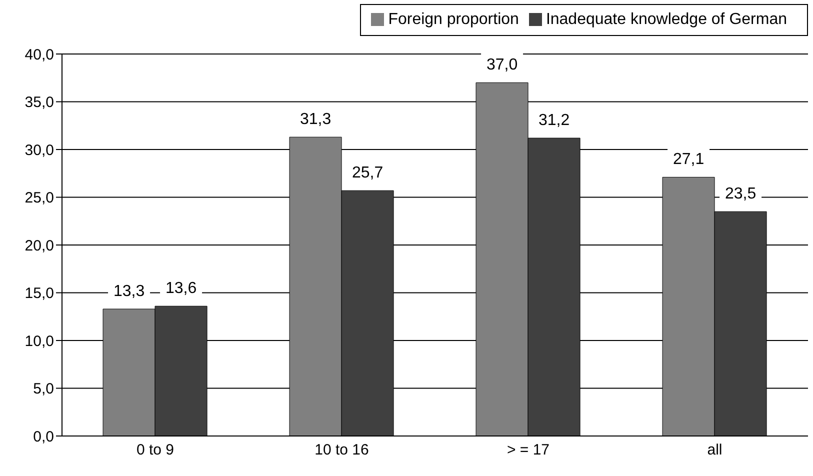 The height and width of the screenshot is (476, 813). What do you see at coordinates (368, 173) in the screenshot?
I see `data-label: 25,7` at bounding box center [368, 173].